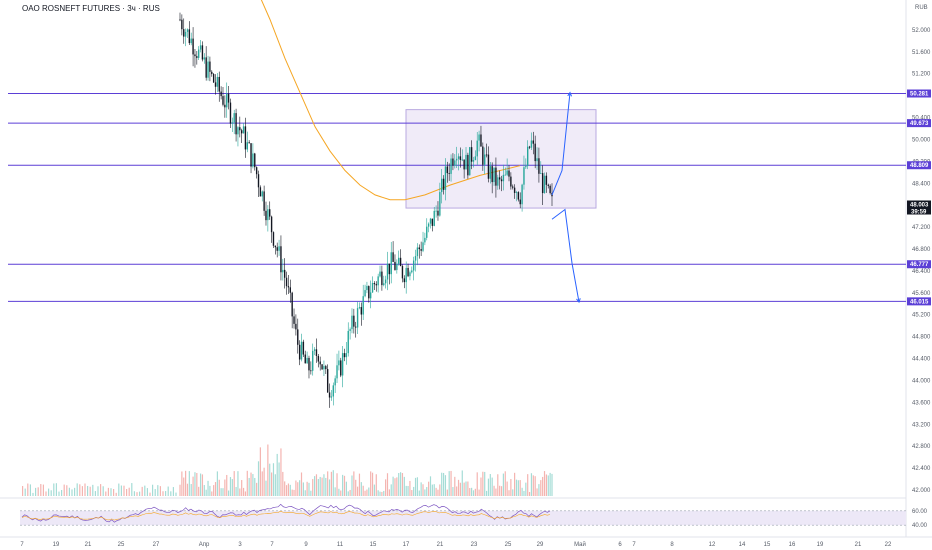 The image size is (932, 550). What do you see at coordinates (508, 545) in the screenshot?
I see `time-tick-label: 25` at bounding box center [508, 545].